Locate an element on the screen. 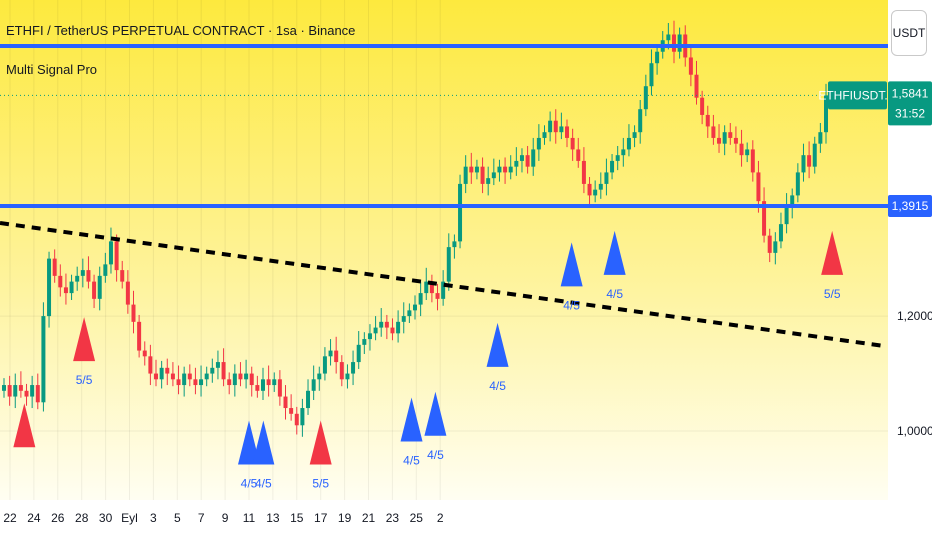 The image size is (932, 550). x-tick-label: 7 is located at coordinates (201, 518).